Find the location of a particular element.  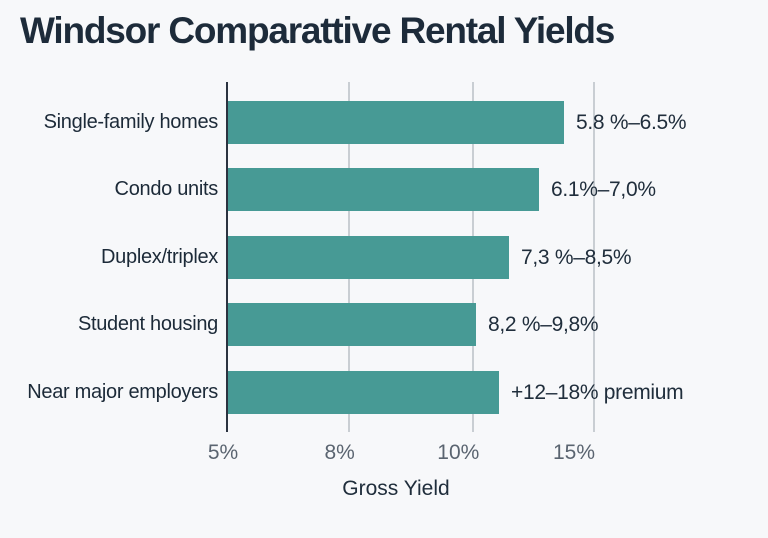

chart-title: Windsor Comparattive Rental Yields is located at coordinates (317, 30).